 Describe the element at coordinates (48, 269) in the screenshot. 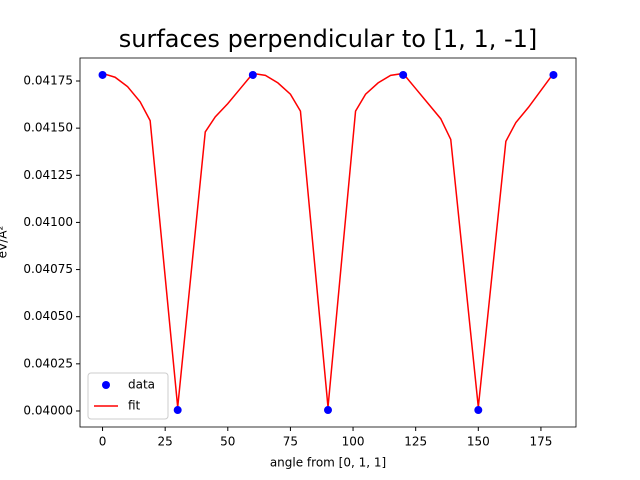

I see `y-tick-label: 0.04075` at that location.